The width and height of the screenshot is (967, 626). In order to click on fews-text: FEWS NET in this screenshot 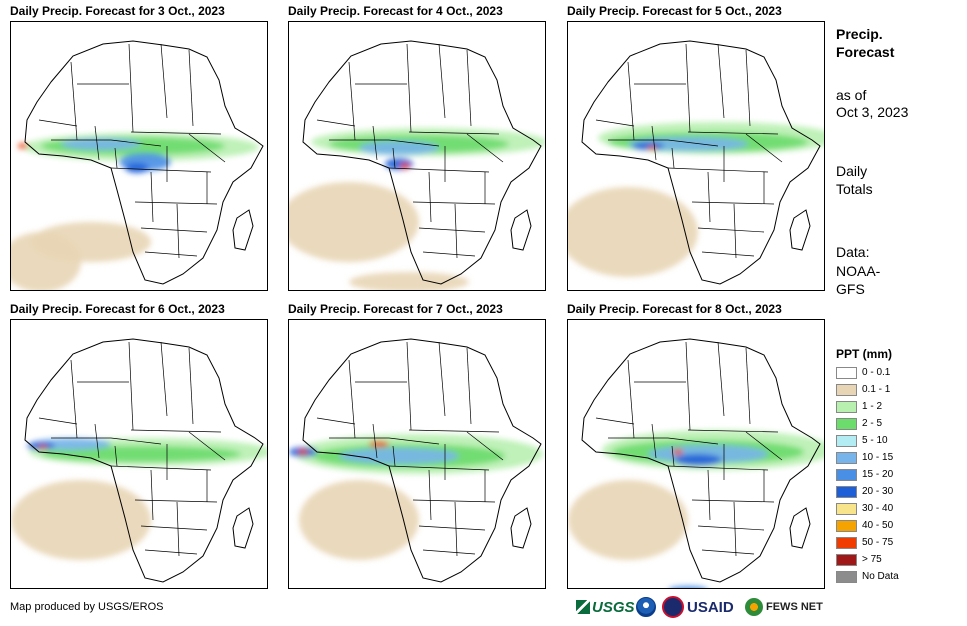, I will do `click(794, 607)`.